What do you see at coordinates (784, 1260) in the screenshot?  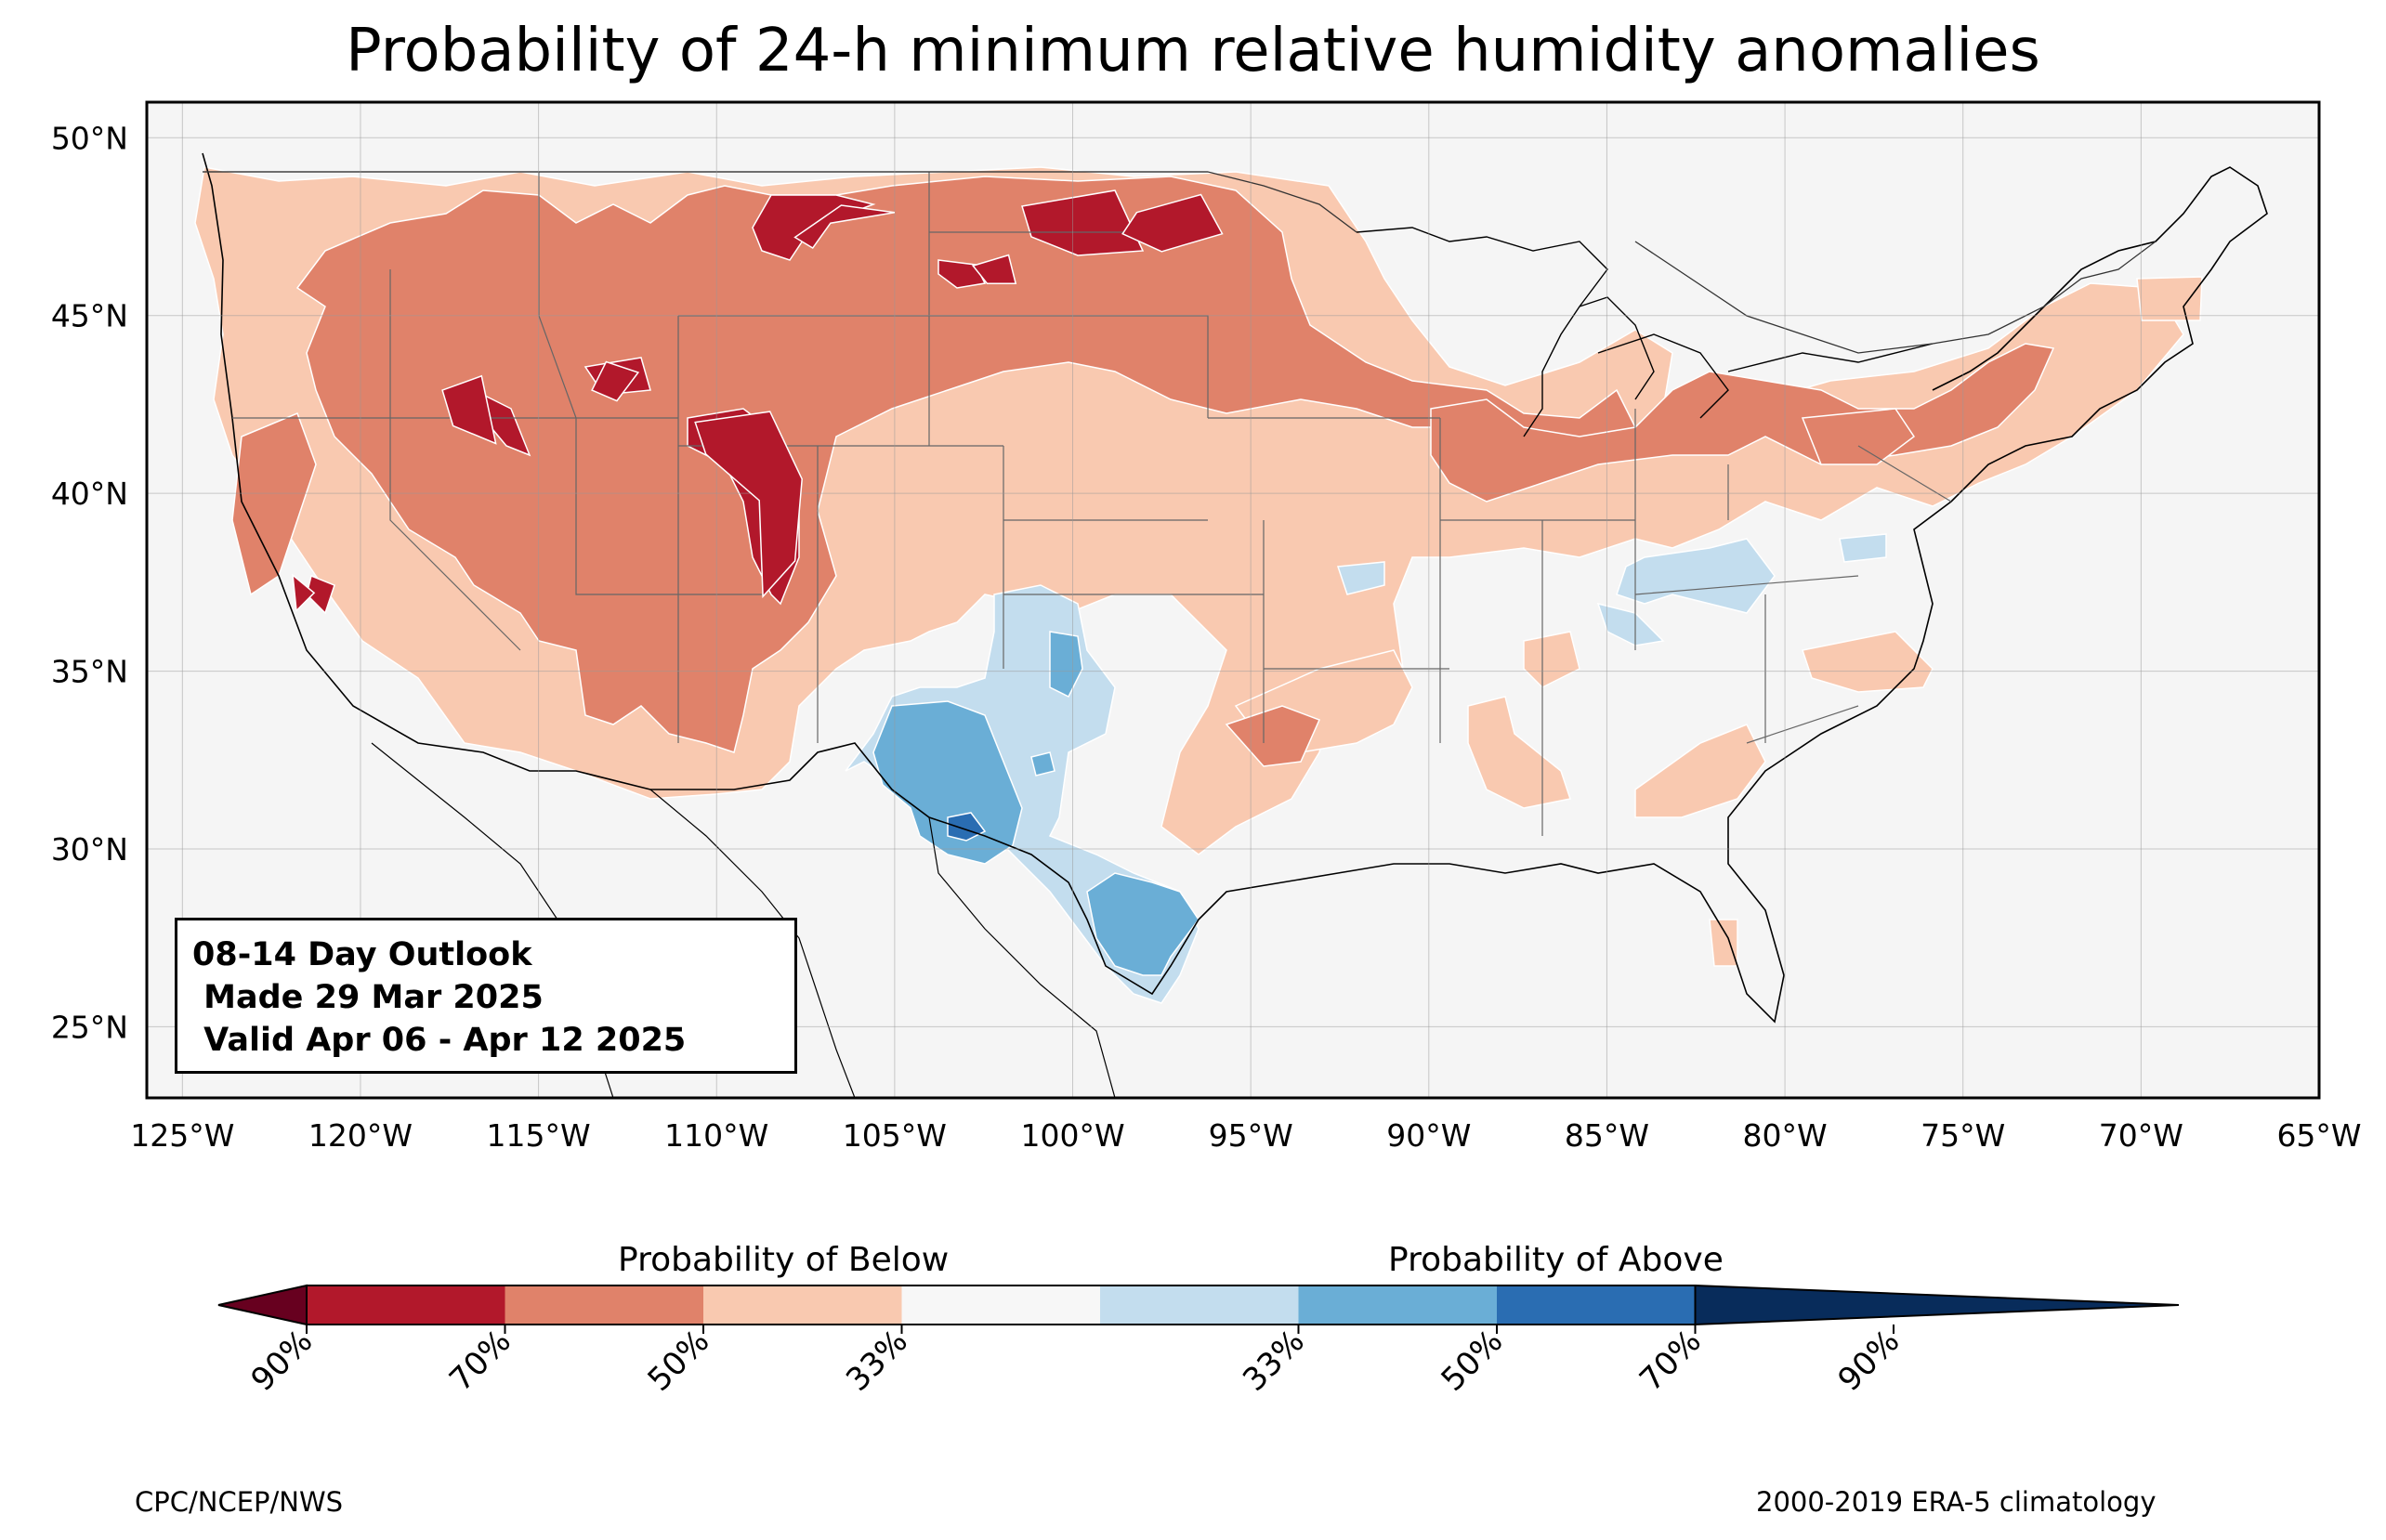 I see `colorbar-heading-below: Probability of Below` at bounding box center [784, 1260].